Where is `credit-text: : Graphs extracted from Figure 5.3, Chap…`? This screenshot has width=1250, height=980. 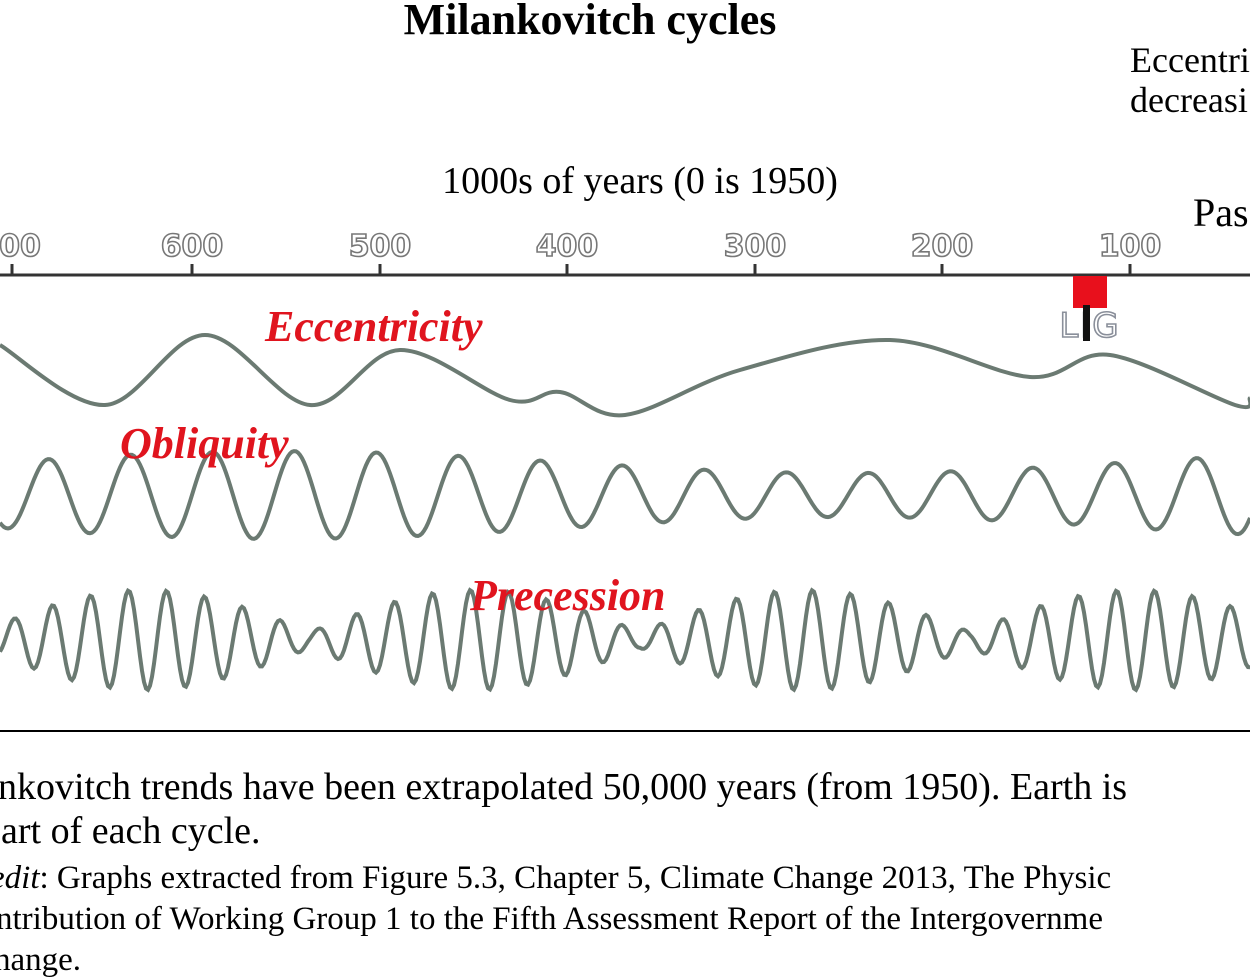
credit-text: : Graphs extracted from Figure 5.3, Chap… is located at coordinates (575, 878).